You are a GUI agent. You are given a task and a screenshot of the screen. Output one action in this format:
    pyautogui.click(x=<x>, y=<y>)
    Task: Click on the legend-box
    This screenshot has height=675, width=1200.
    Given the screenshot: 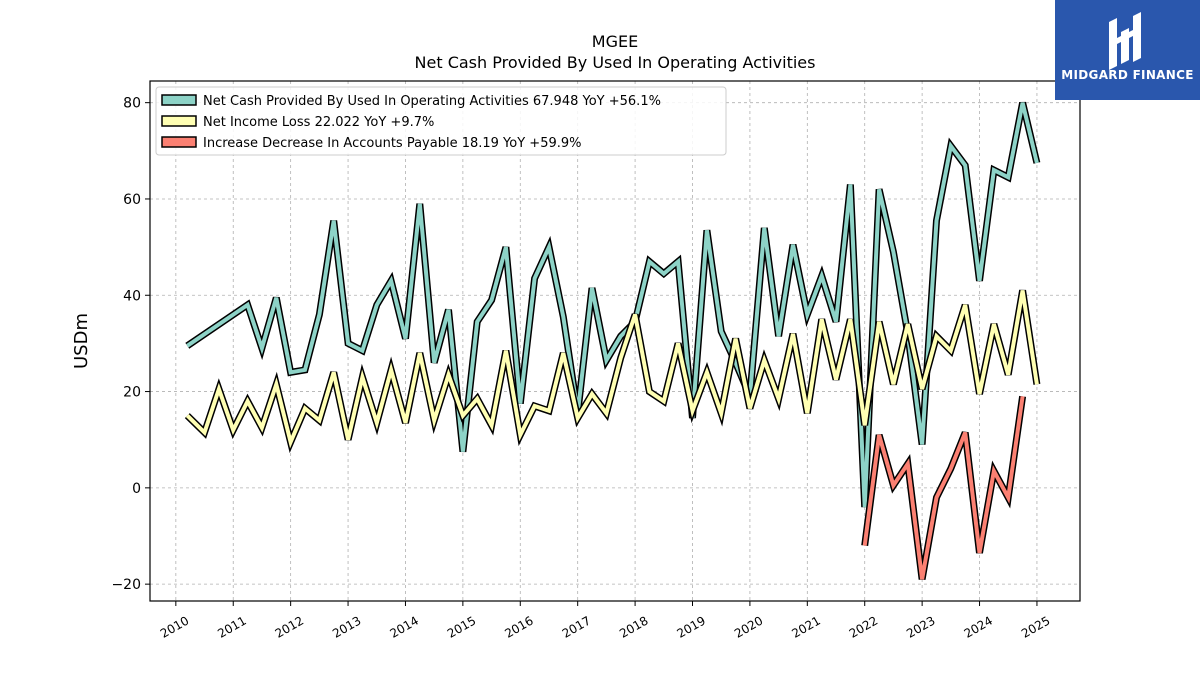 What is the action you would take?
    pyautogui.click(x=441, y=121)
    